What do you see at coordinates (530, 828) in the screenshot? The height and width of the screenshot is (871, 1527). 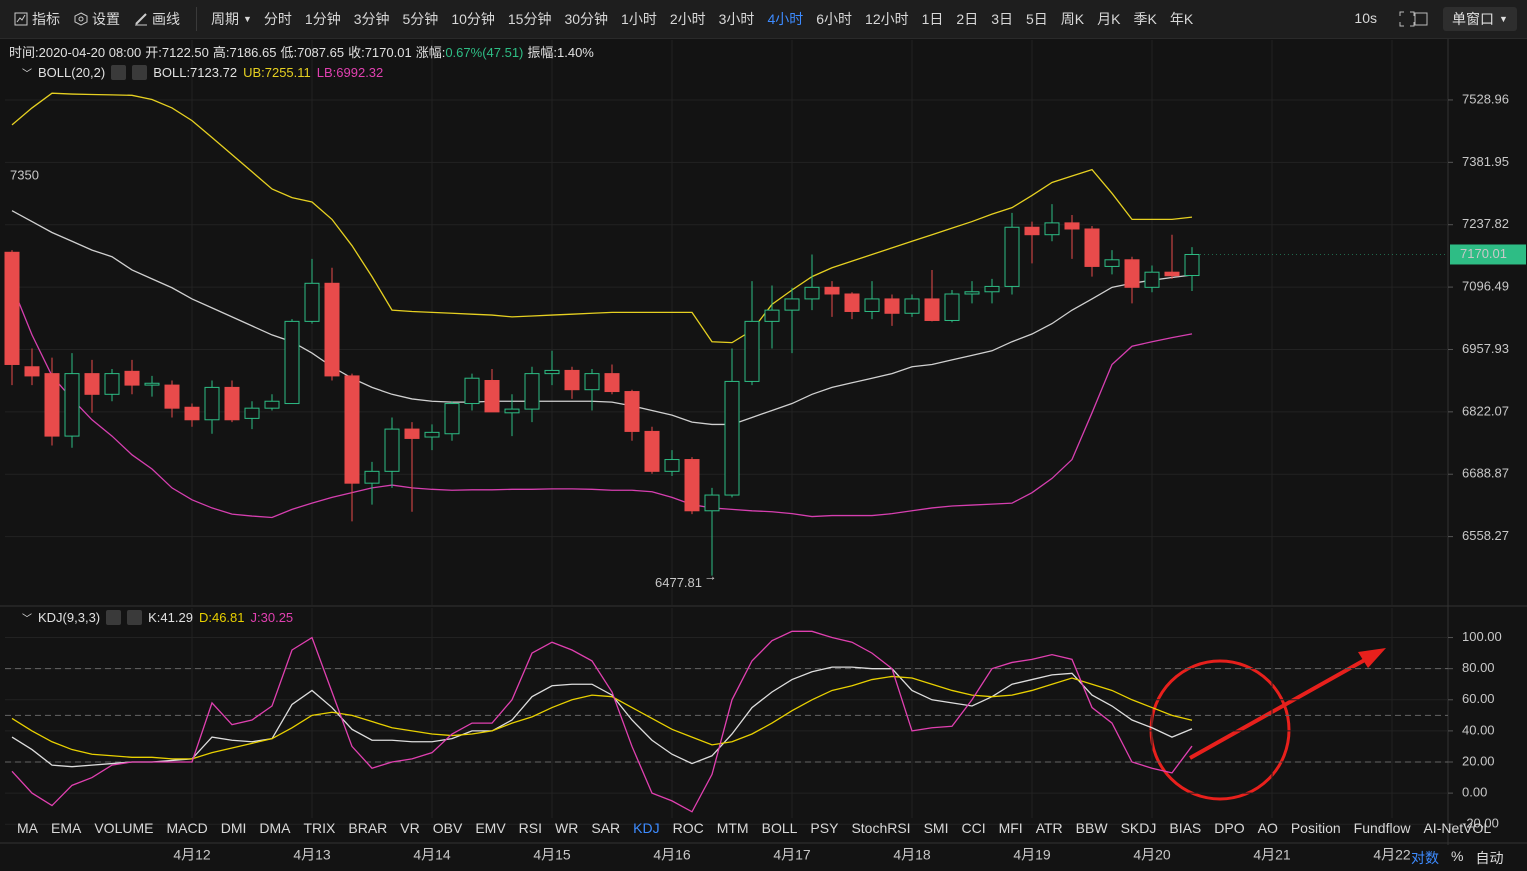 I see `indicator-tab: RSI` at bounding box center [530, 828].